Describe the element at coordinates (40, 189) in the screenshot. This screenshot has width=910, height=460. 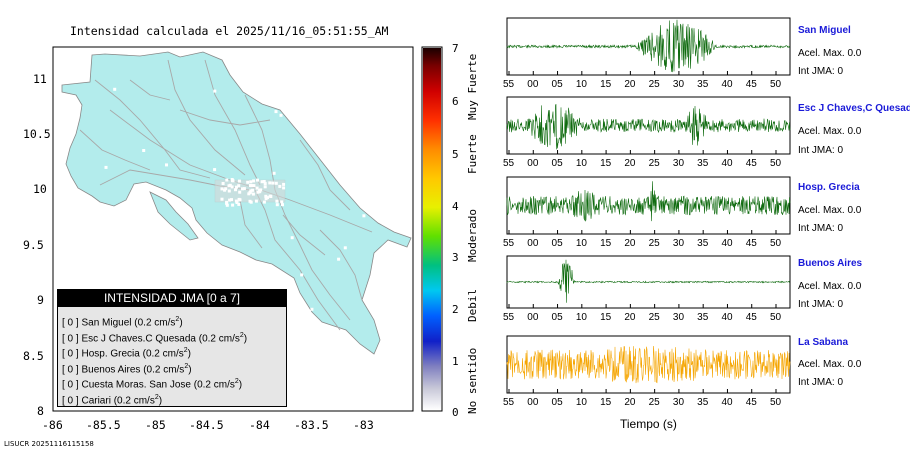
I see `y-tick-10: 10` at that location.